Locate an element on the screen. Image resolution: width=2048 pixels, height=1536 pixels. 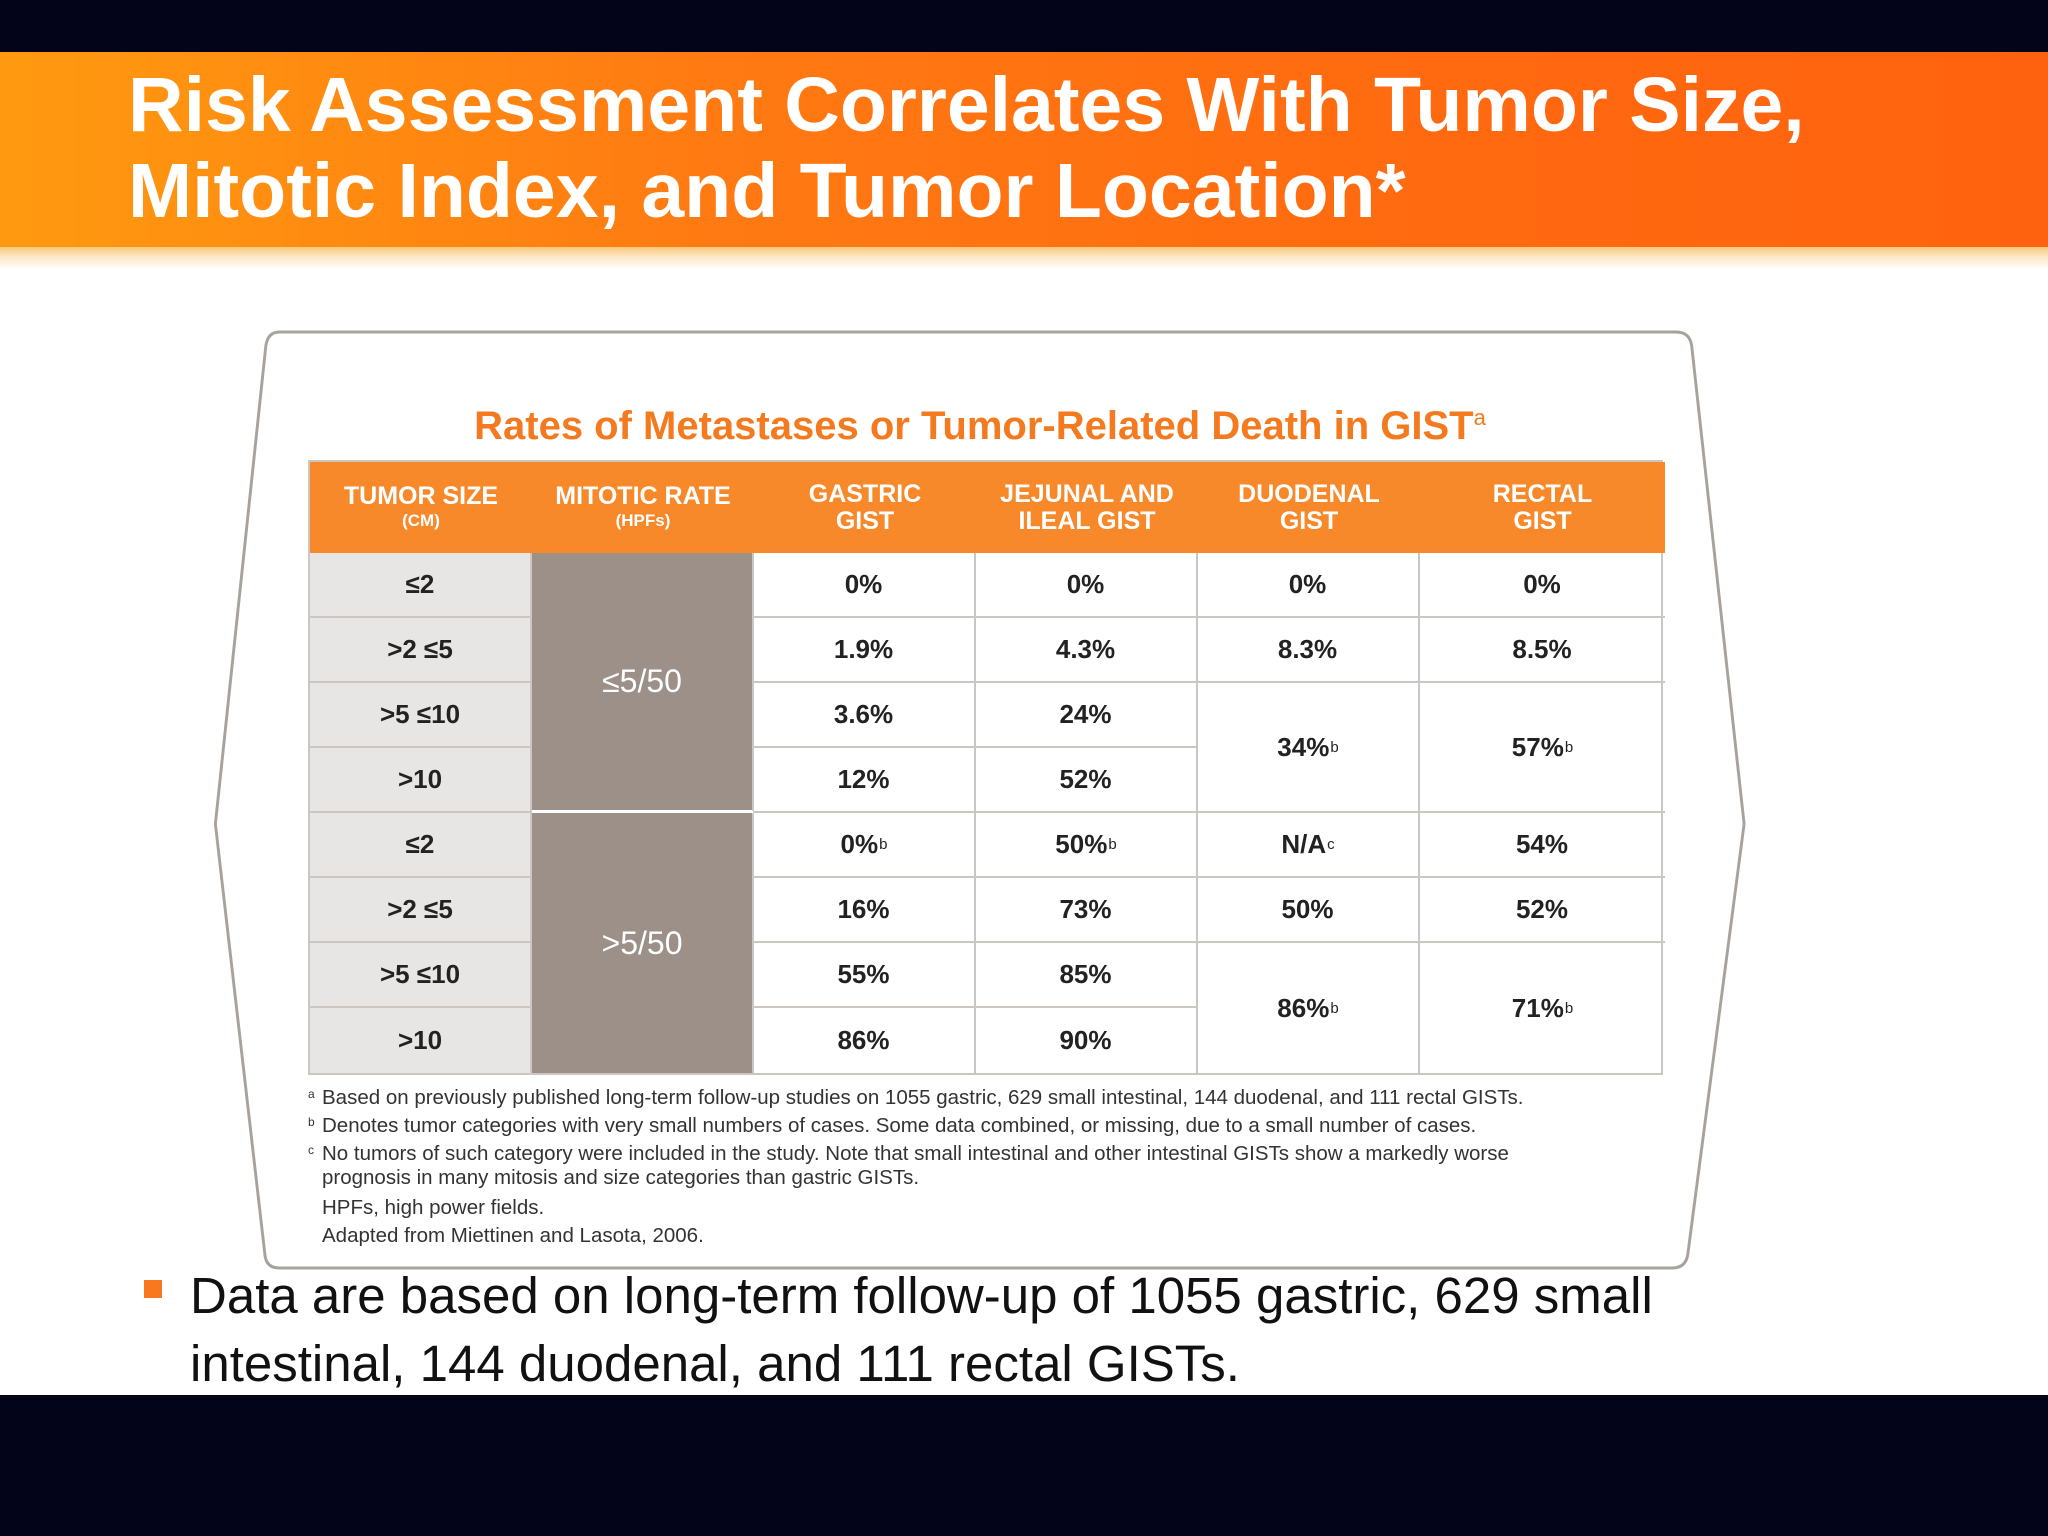
gastric-cell: 16% is located at coordinates (865, 910).